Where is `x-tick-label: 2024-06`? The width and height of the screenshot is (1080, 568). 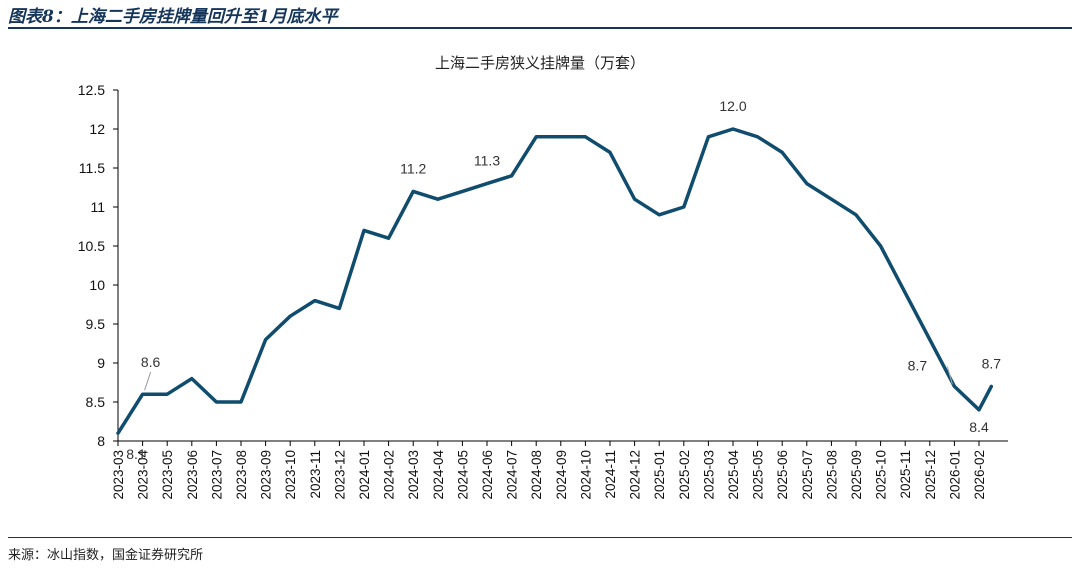
x-tick-label: 2024-06 is located at coordinates (487, 475).